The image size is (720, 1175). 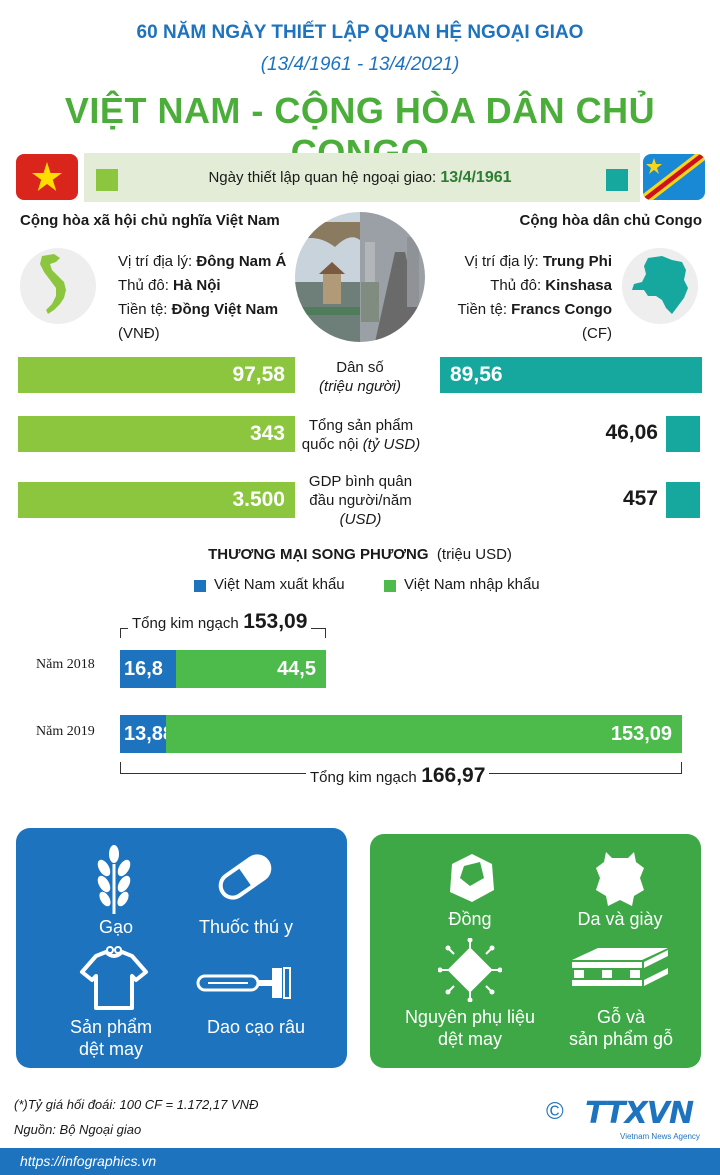 What do you see at coordinates (322, 177) in the screenshot?
I see `established-label: Ngày thiết lập quan hệ ngoại giao:` at bounding box center [322, 177].